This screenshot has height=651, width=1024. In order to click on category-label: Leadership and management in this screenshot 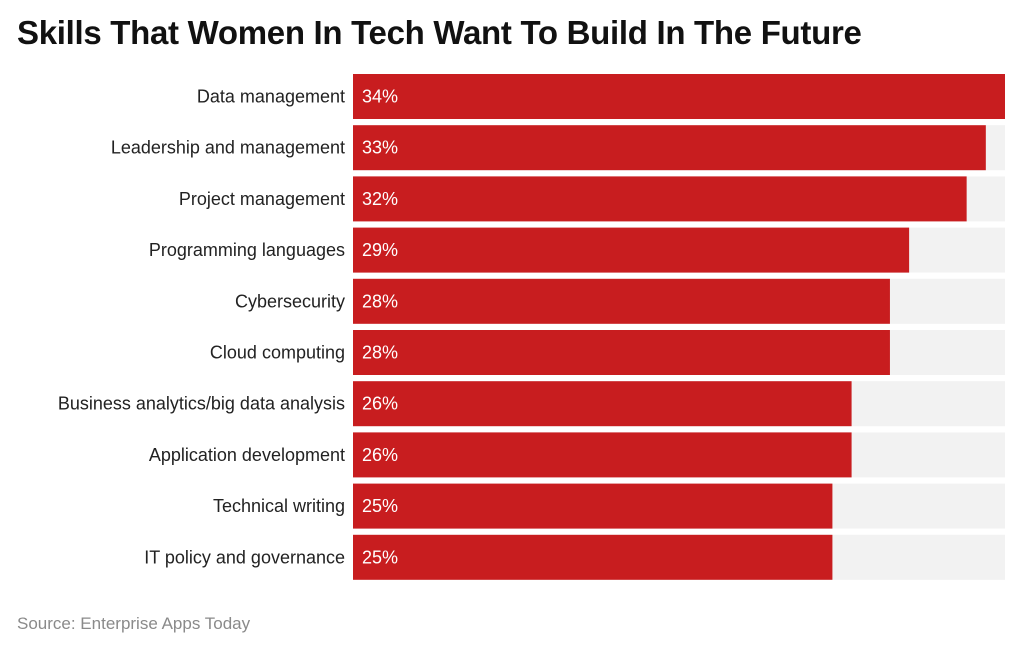, I will do `click(228, 148)`.